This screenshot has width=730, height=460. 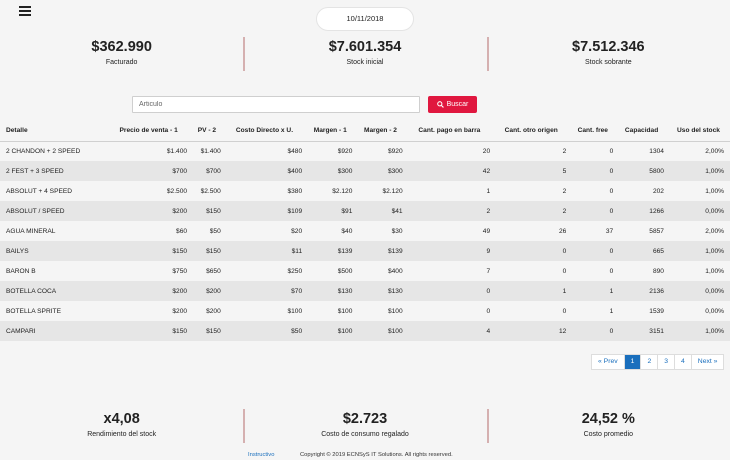 I want to click on table-cell: 0,00%, so click(x=714, y=291).